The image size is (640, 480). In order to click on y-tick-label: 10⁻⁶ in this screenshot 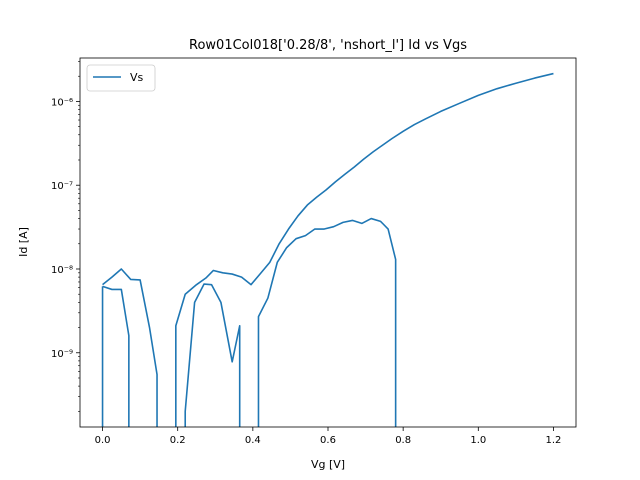, I will do `click(62, 102)`.